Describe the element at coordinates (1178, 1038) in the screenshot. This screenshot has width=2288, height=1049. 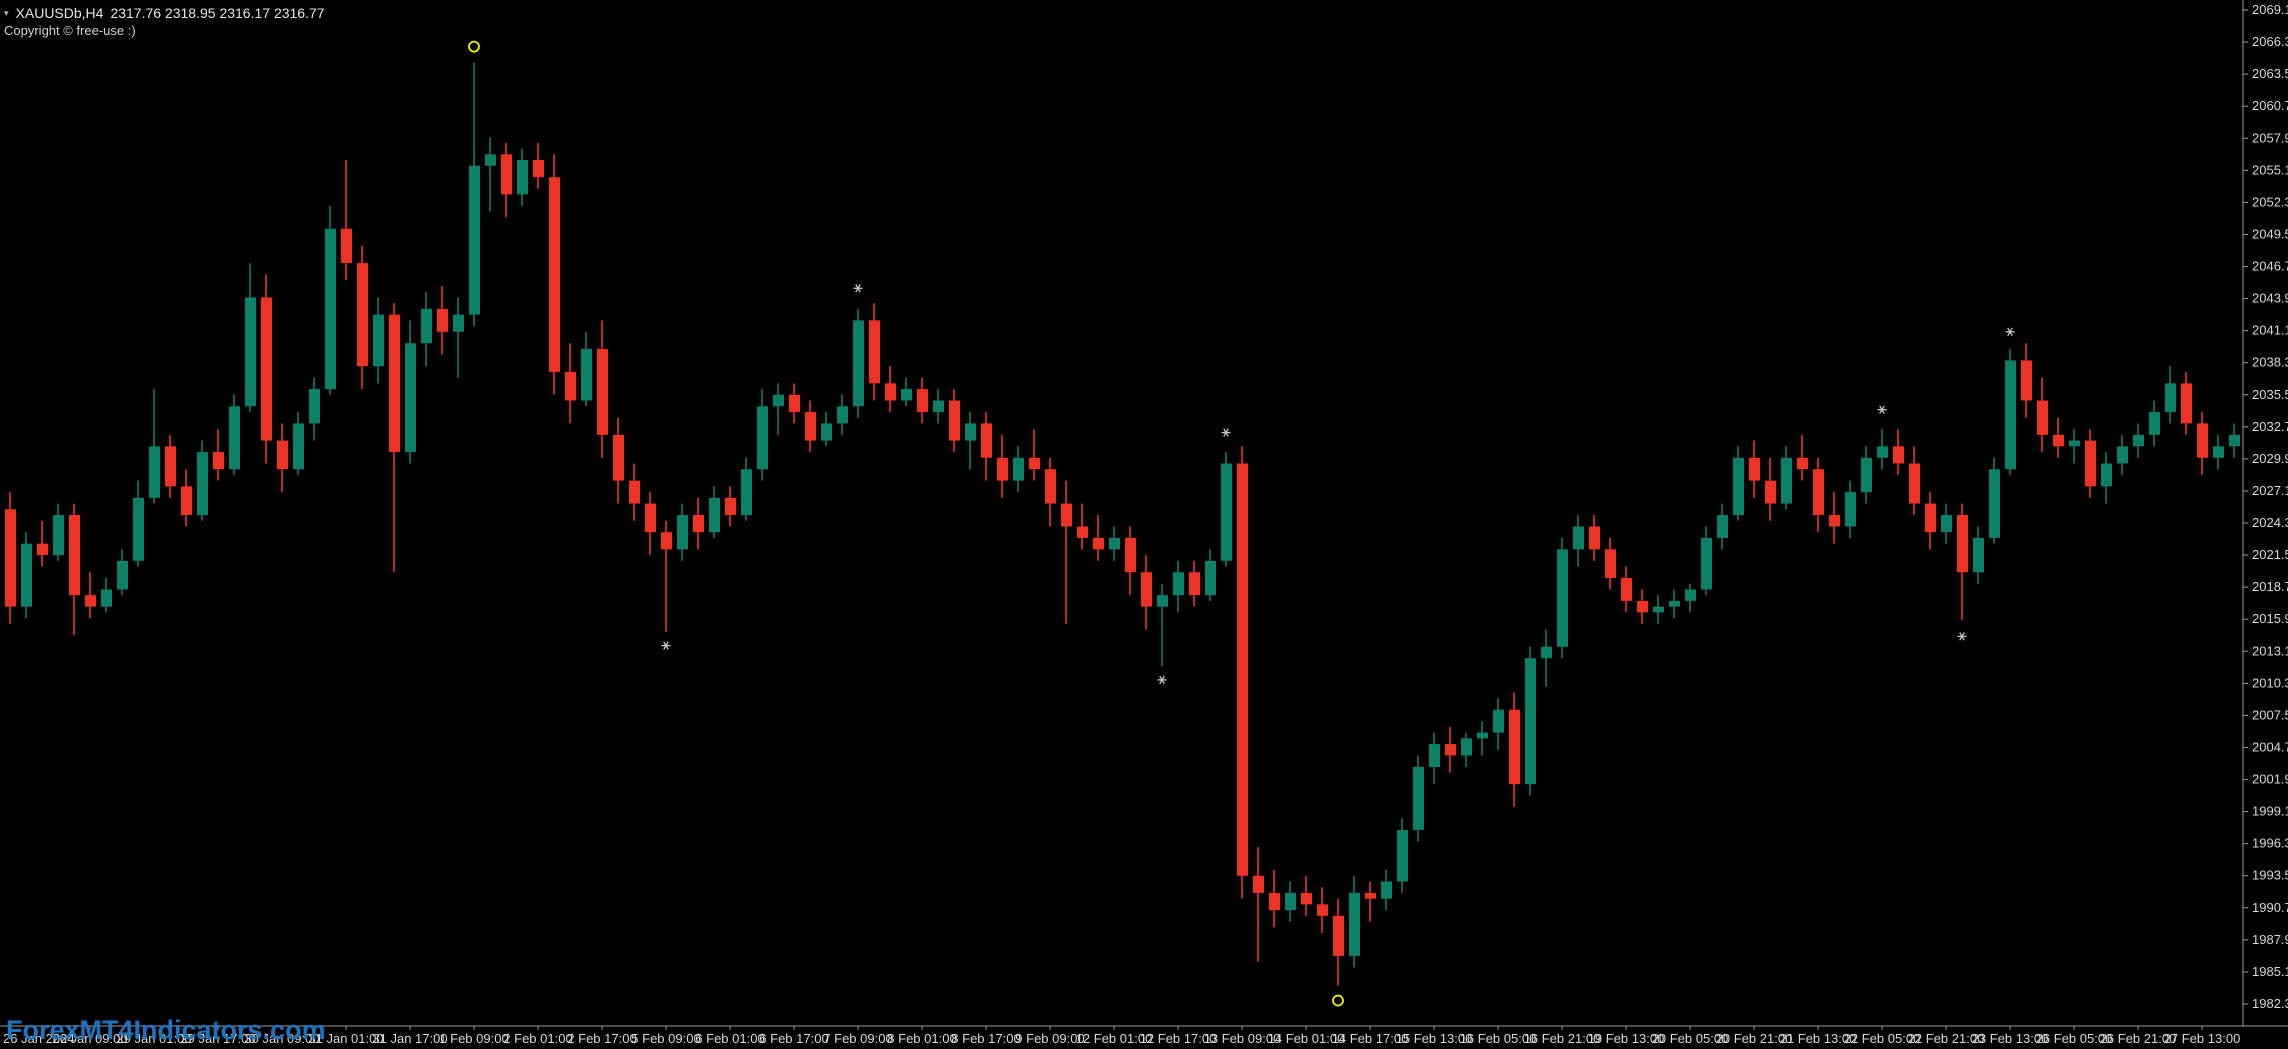
I see `time-axis-label: 12 Feb 17:00` at that location.